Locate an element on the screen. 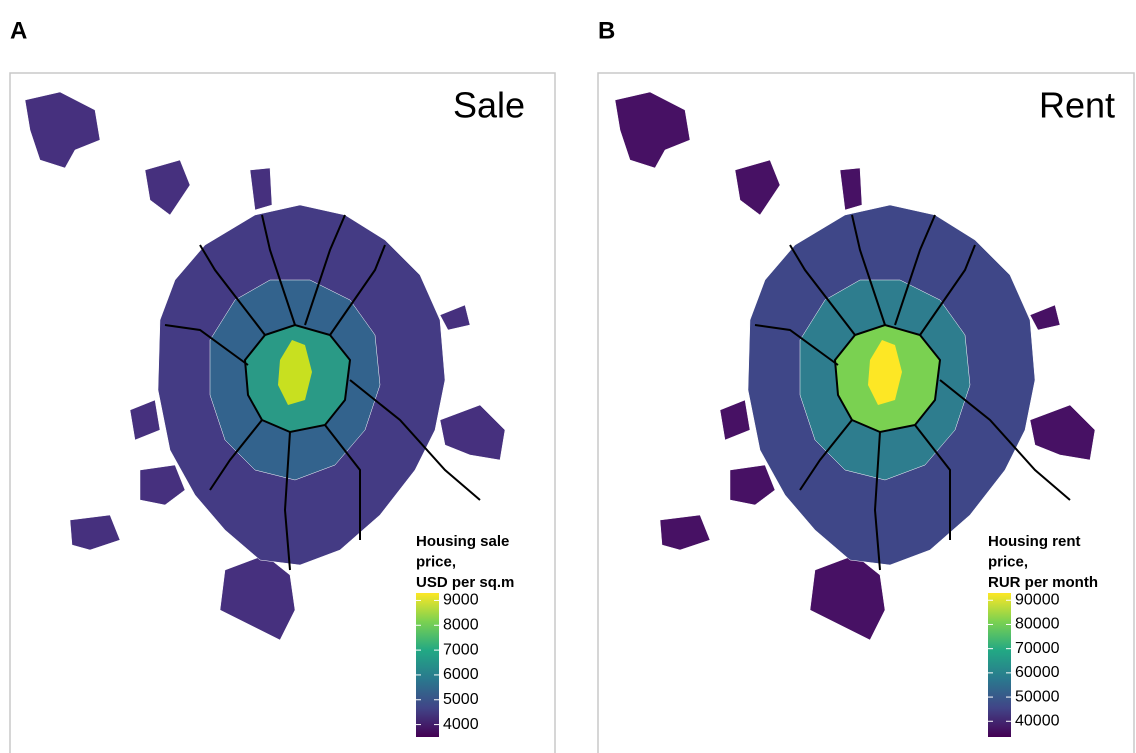  legend-title: Housing rent is located at coordinates (1034, 541).